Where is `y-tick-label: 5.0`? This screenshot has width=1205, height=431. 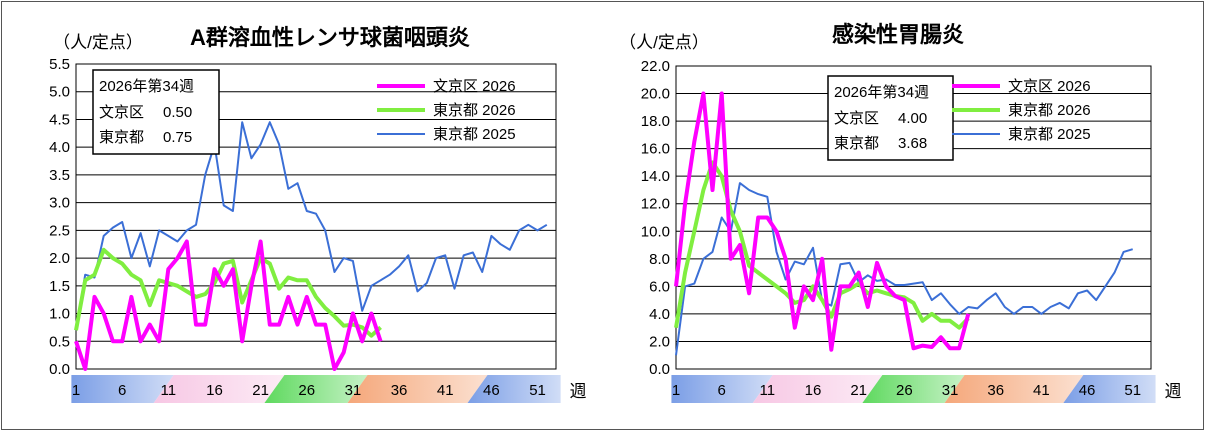 y-tick-label: 5.0 is located at coordinates (59, 92).